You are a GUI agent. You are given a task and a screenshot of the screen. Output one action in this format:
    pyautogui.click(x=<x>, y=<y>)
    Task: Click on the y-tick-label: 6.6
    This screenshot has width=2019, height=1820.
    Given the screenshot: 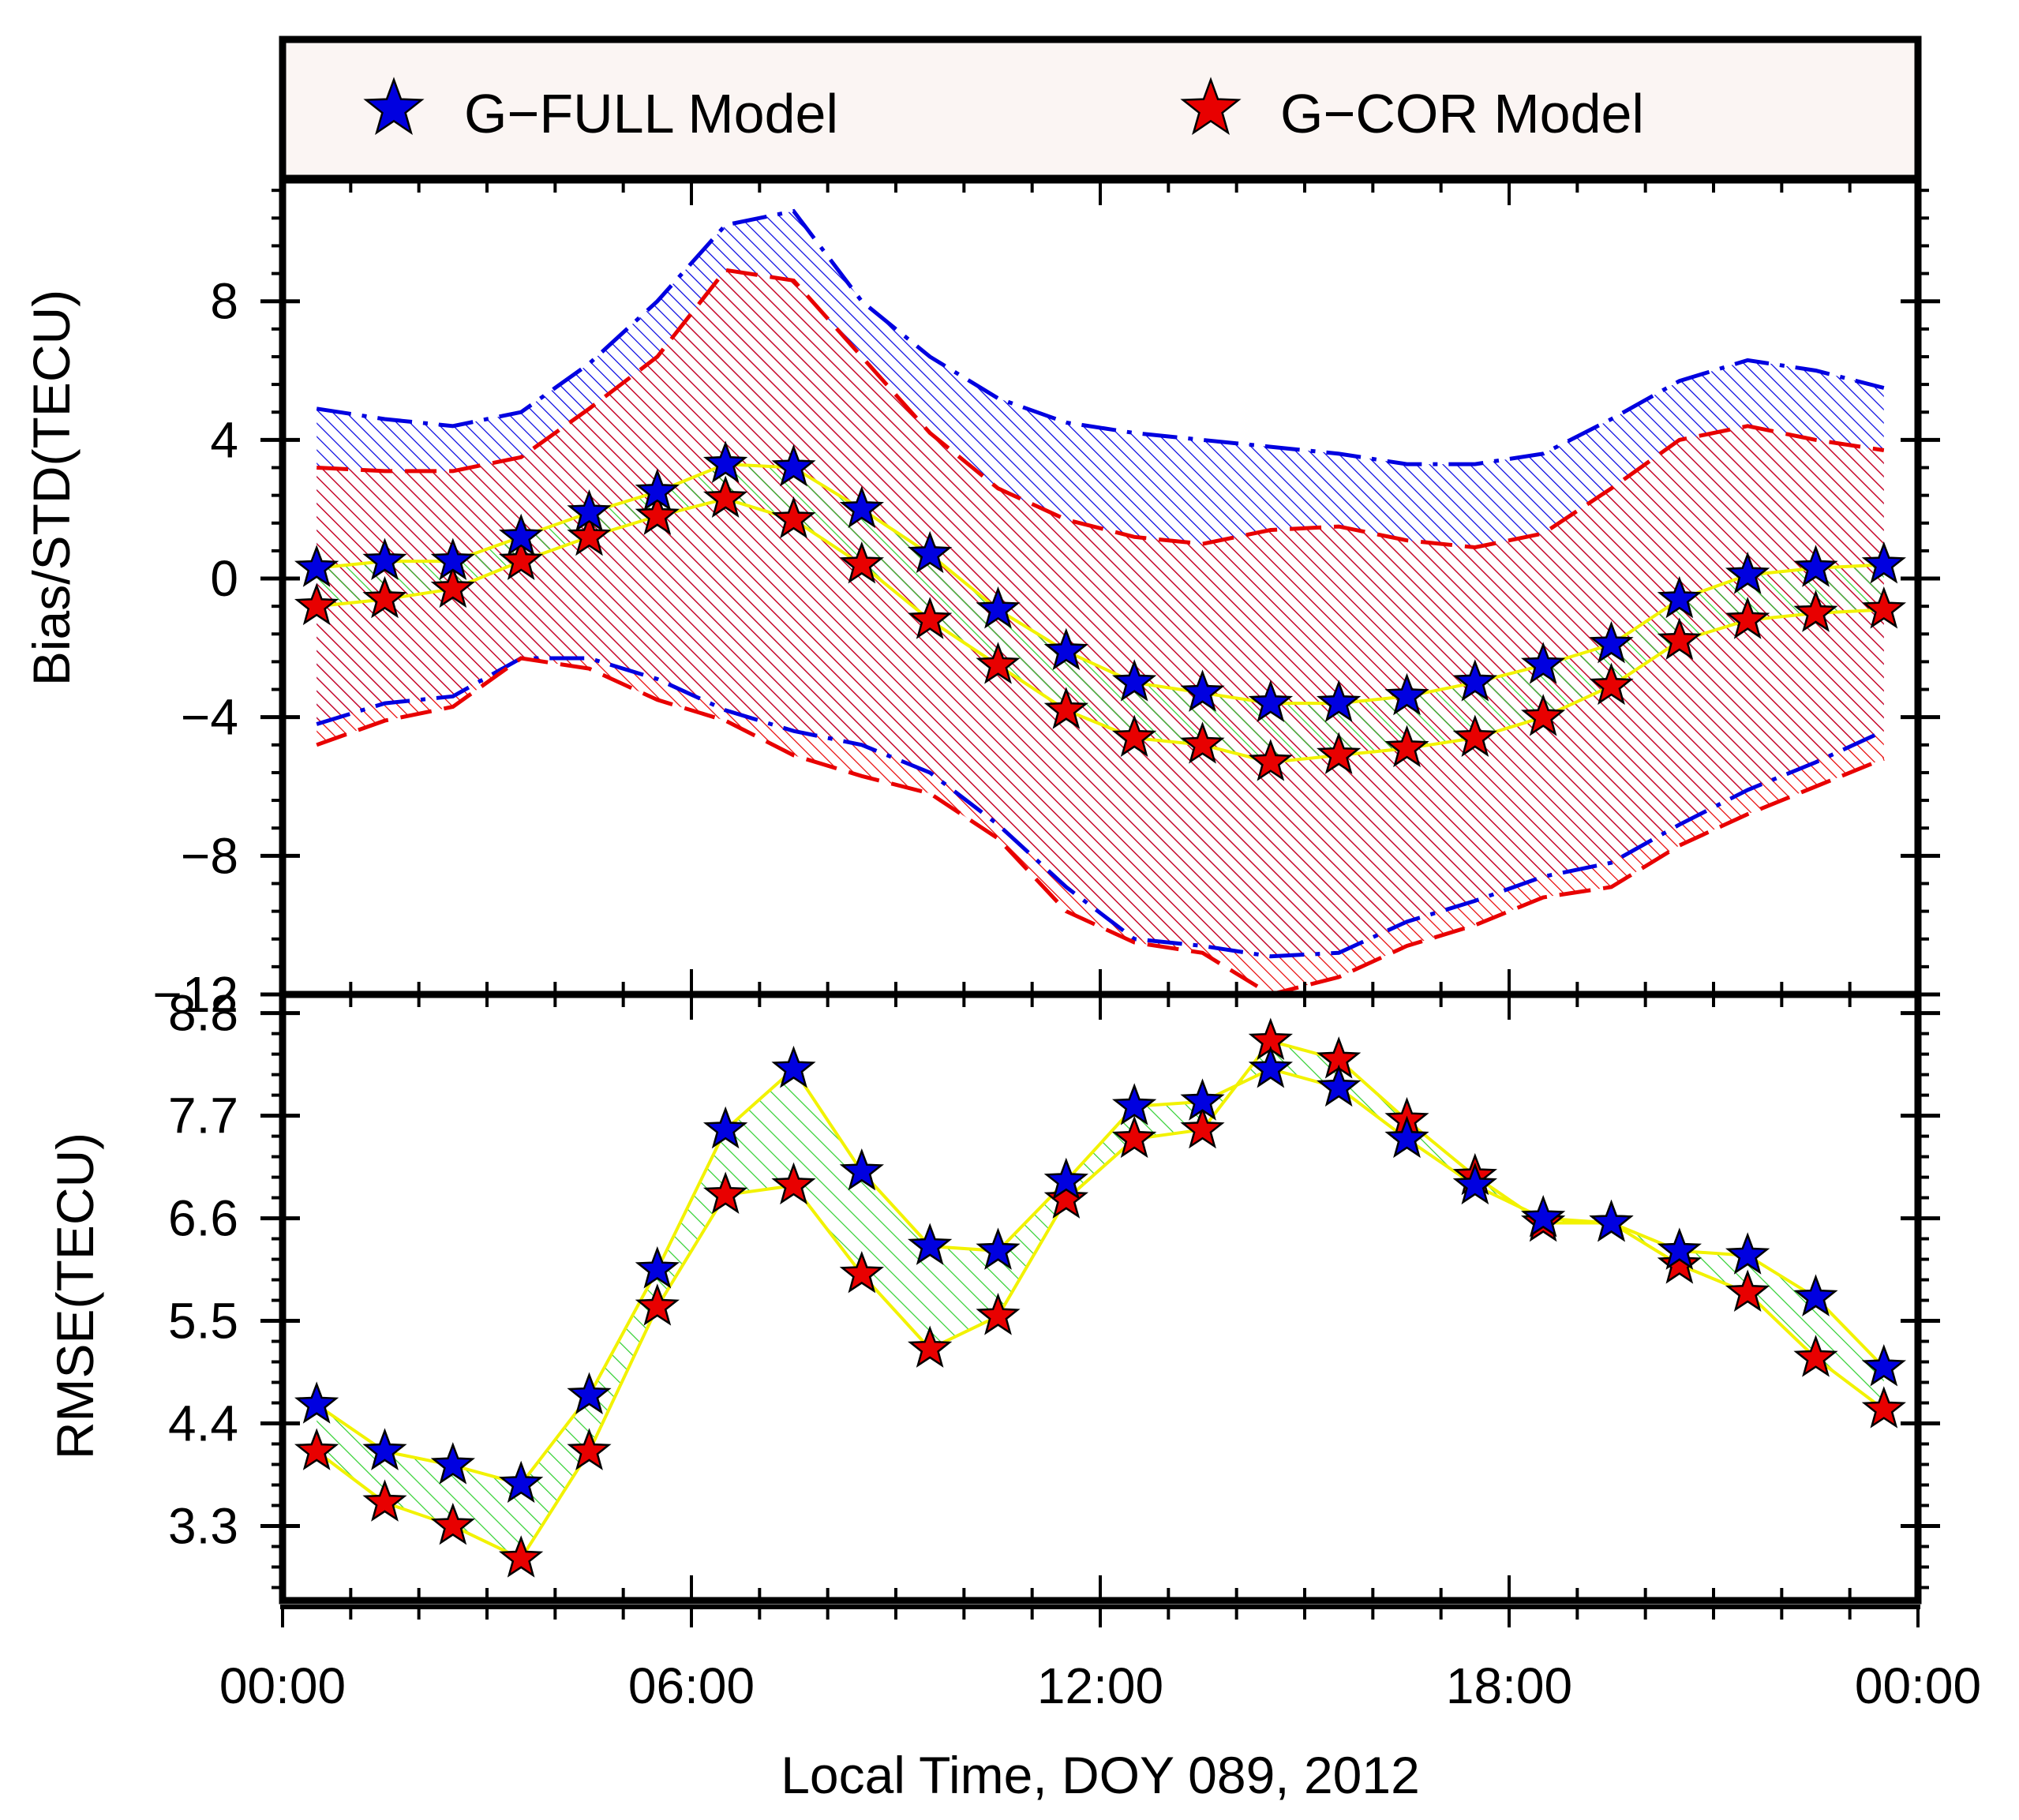 What is the action you would take?
    pyautogui.click(x=203, y=1218)
    